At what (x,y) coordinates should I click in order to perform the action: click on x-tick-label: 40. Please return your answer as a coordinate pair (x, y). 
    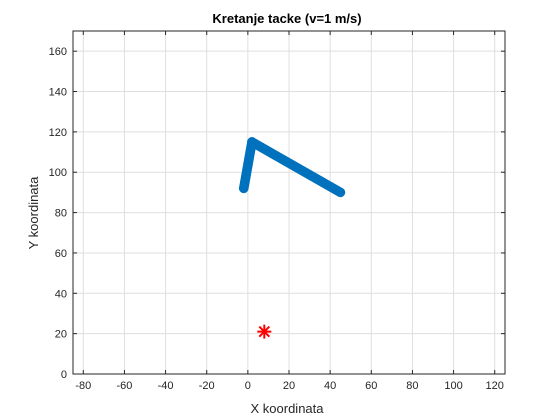
    Looking at the image, I should click on (330, 386).